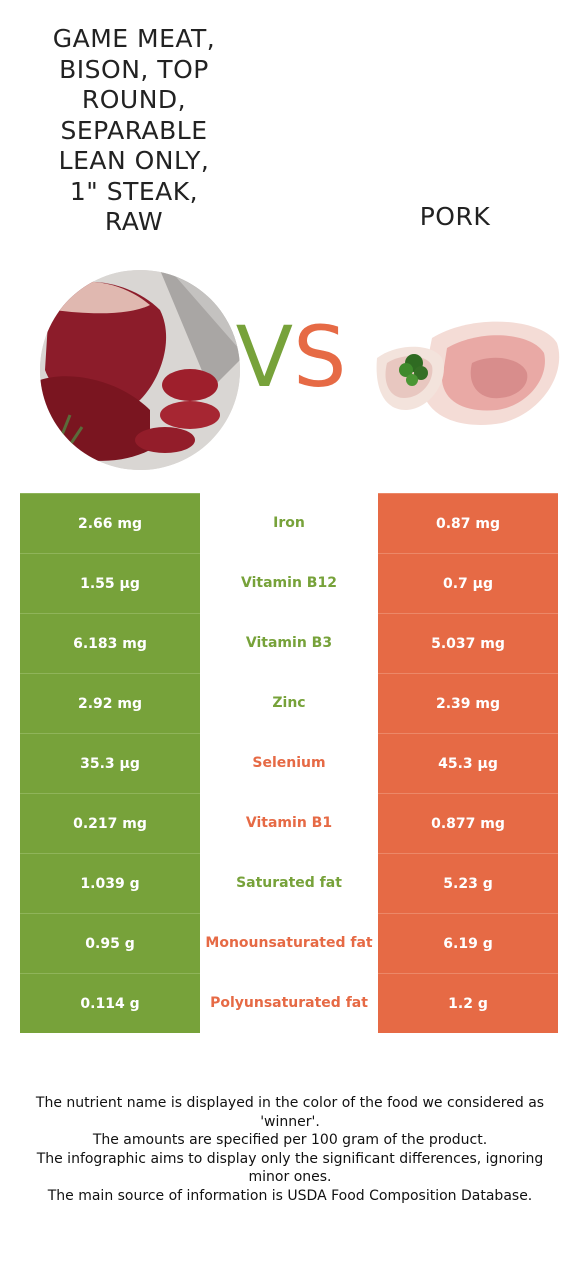 The width and height of the screenshot is (580, 1264). I want to click on right-value: 2.39 mg, so click(468, 703).